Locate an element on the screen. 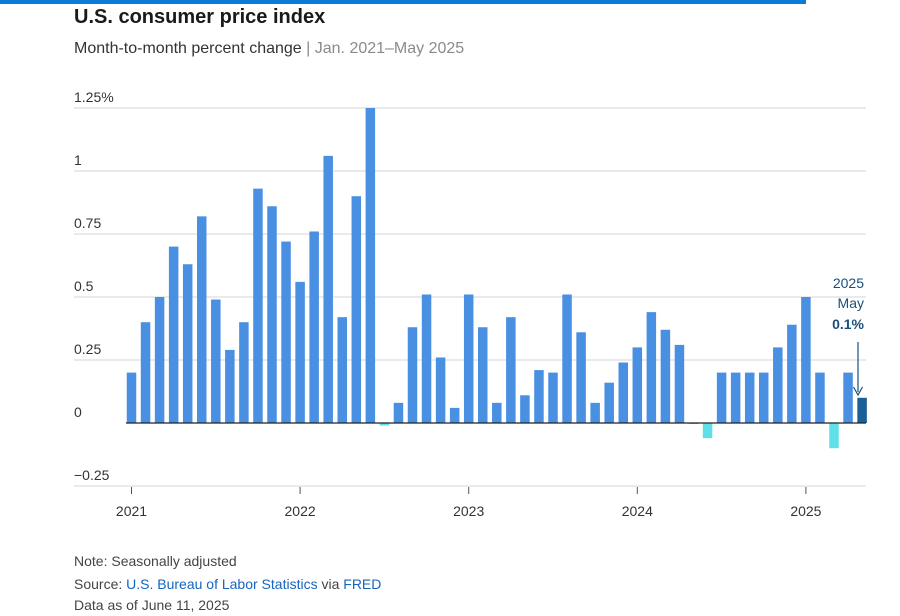 This screenshot has width=900, height=616. source-bls-link: U.S. Bureau of Labor Statistics is located at coordinates (222, 584).